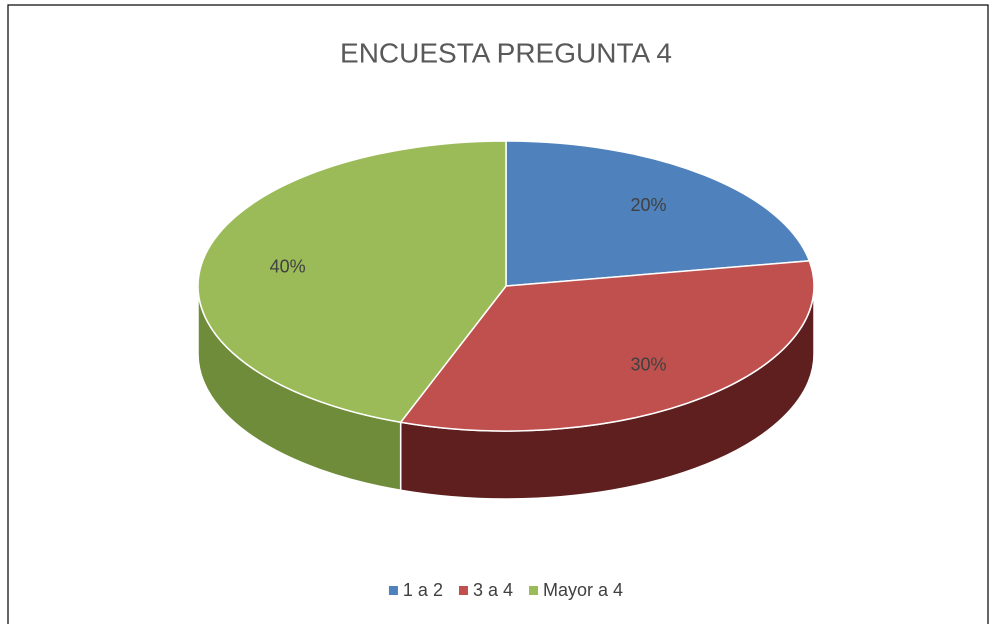 The image size is (996, 624). Describe the element at coordinates (649, 205) in the screenshot. I see `data-label: 20%` at that location.